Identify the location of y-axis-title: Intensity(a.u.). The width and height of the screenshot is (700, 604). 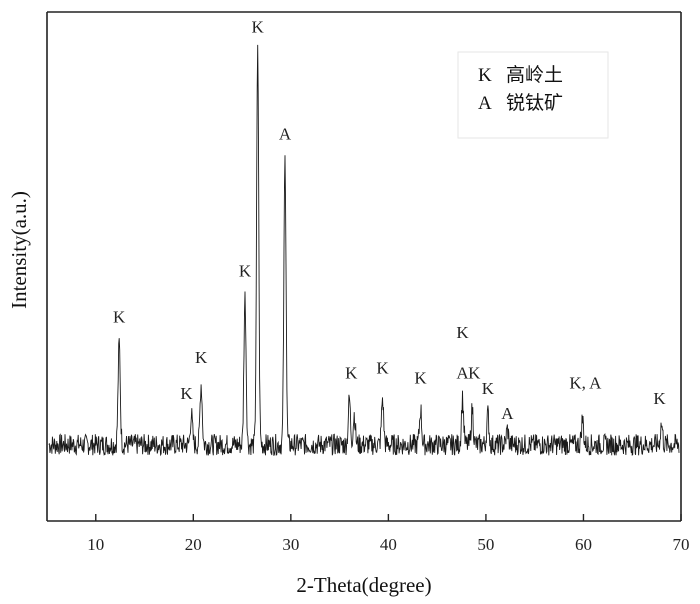
(19, 250).